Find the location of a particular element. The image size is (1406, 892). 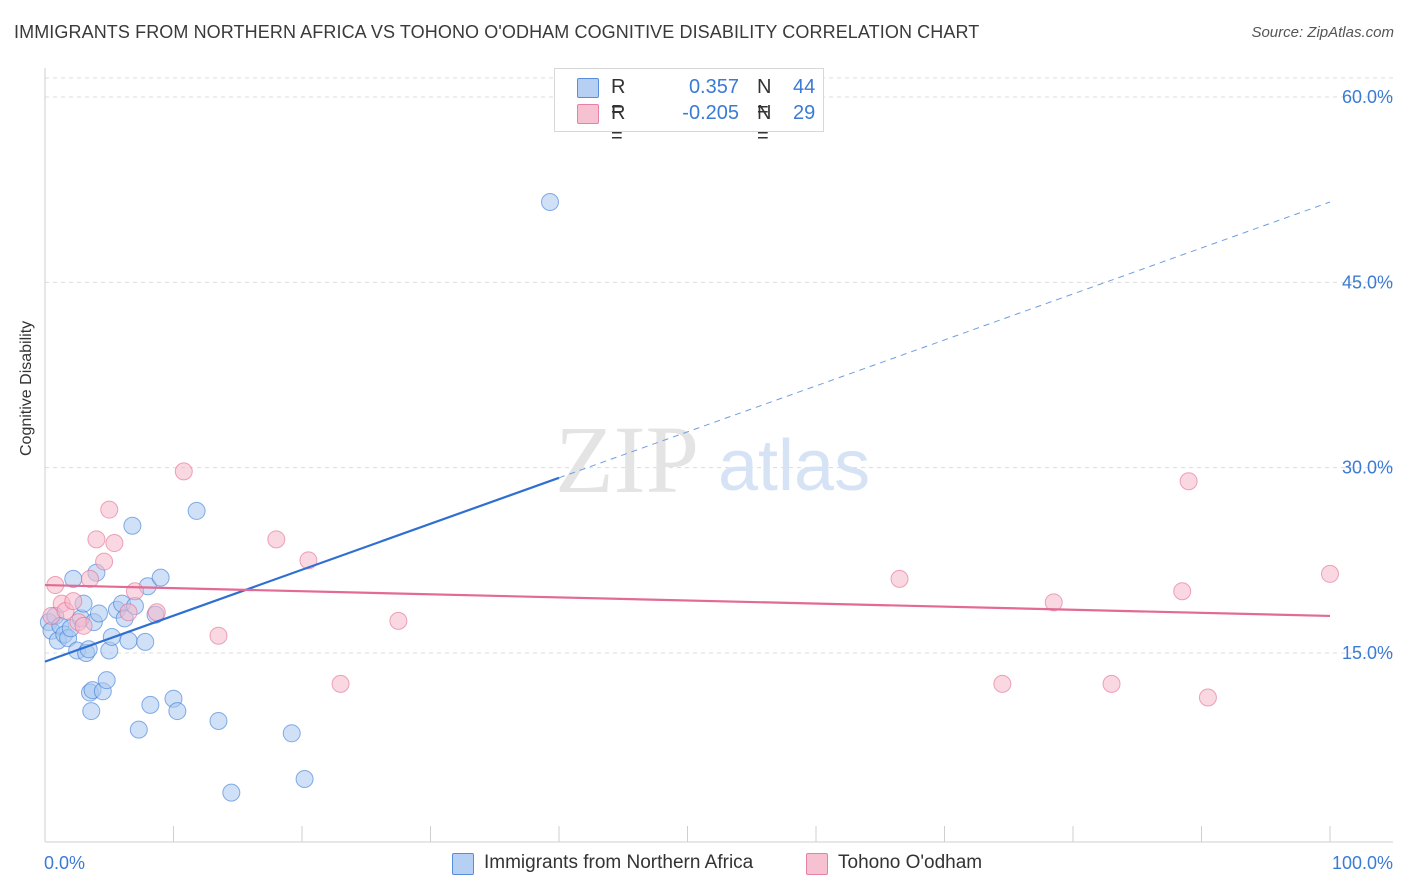

n-value: 29 is located at coordinates (804, 113).